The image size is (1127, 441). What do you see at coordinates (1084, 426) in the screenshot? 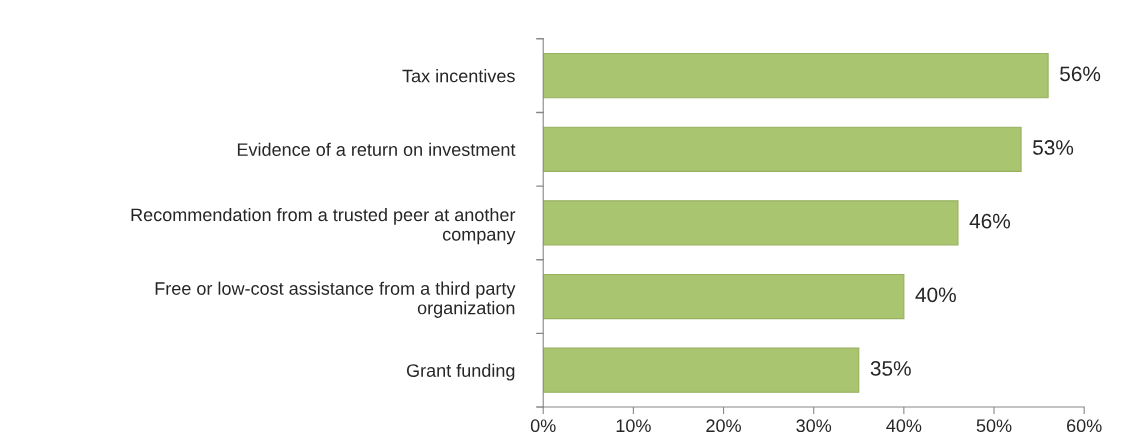
I see `x-tick-label: 60%` at bounding box center [1084, 426].